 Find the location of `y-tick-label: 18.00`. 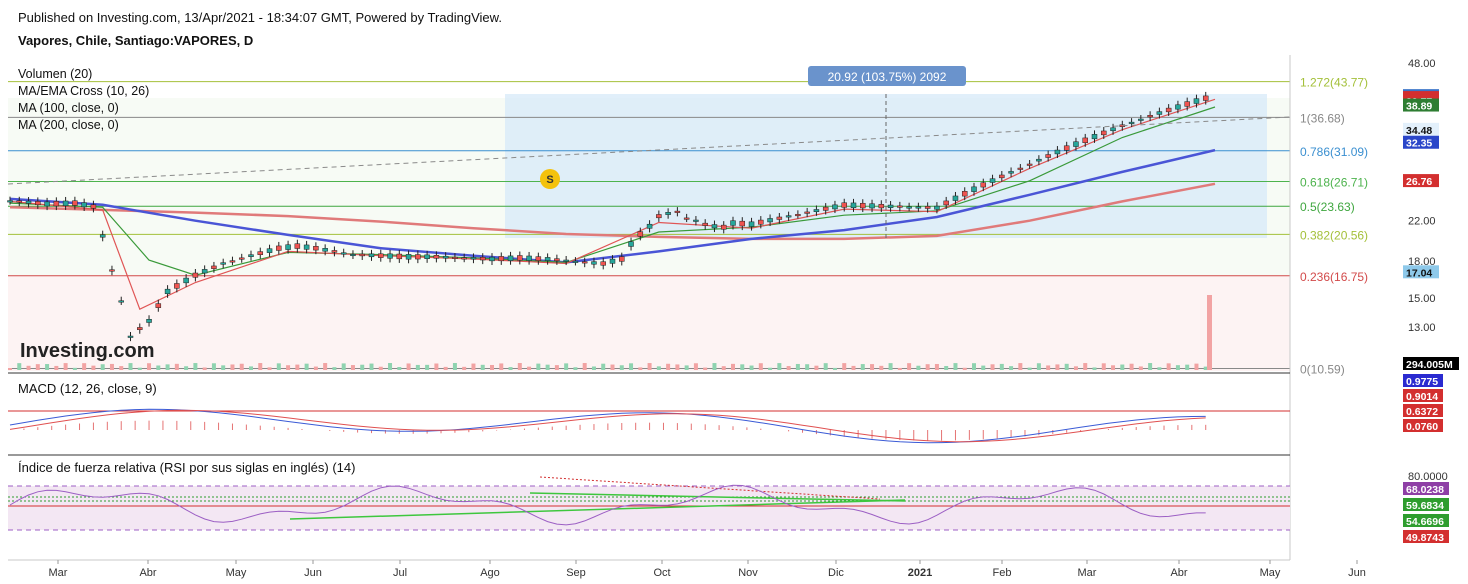

y-tick-label: 18.00 is located at coordinates (1422, 262).